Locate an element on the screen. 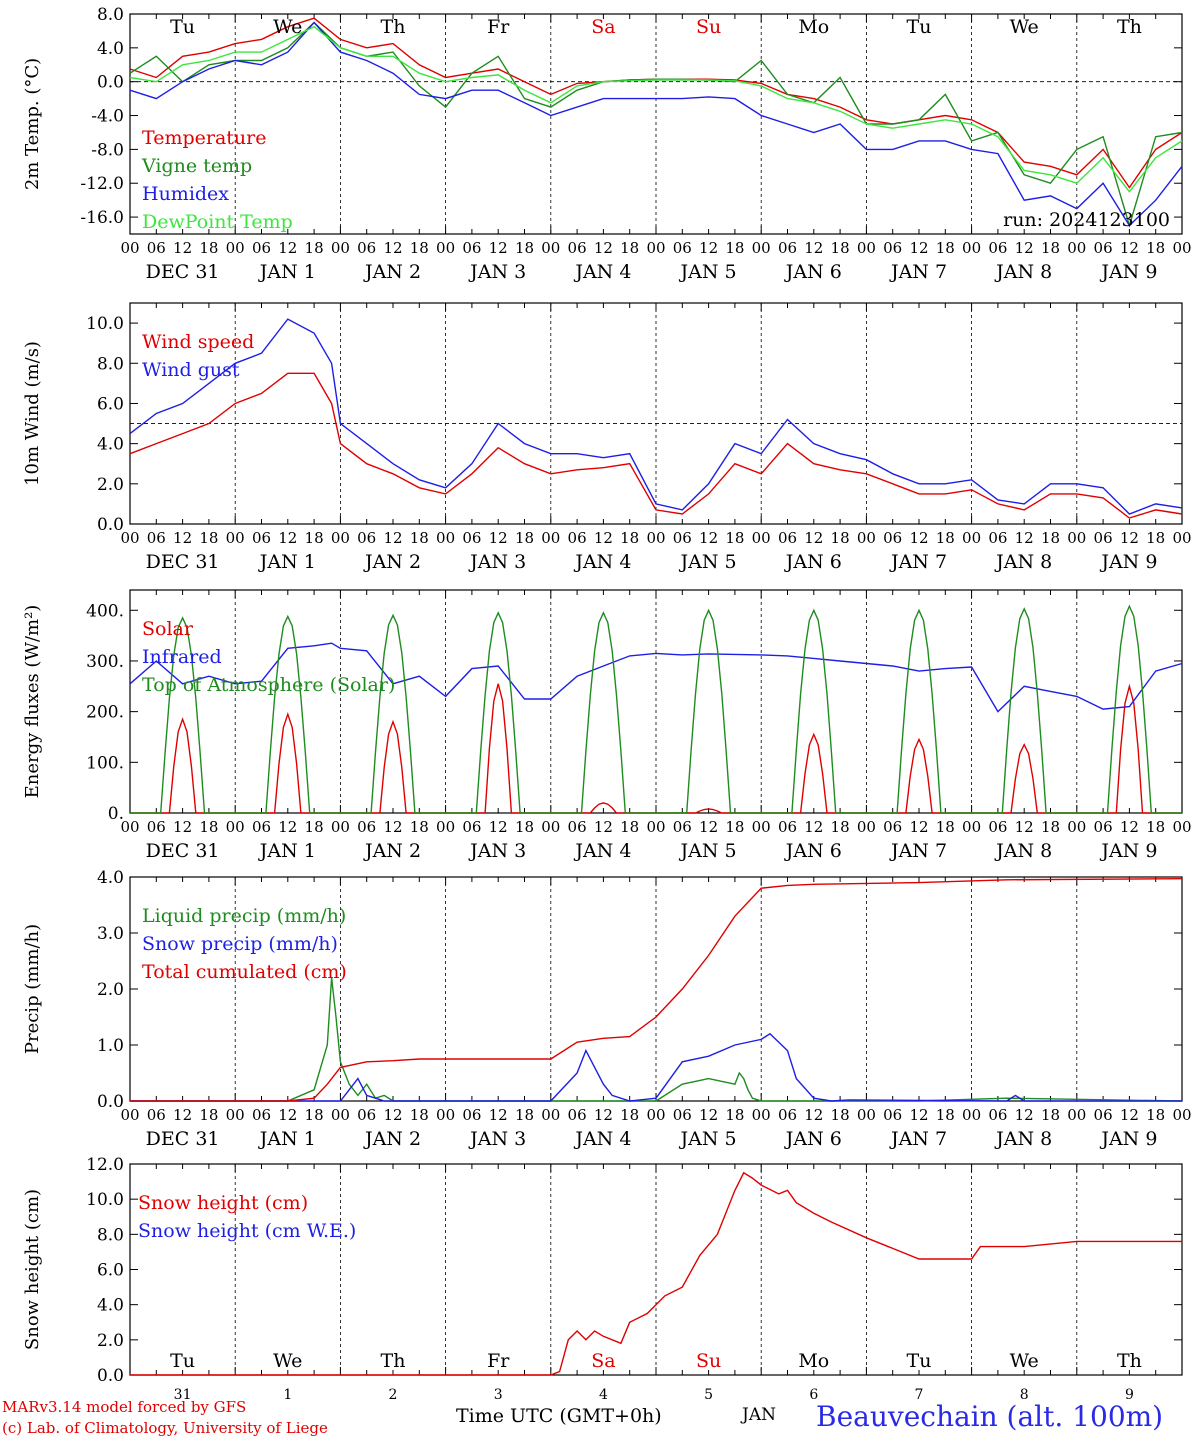 Image resolution: width=1194 pixels, height=1440 pixels. run-annotation: run: 2024123100 is located at coordinates (1086, 220).